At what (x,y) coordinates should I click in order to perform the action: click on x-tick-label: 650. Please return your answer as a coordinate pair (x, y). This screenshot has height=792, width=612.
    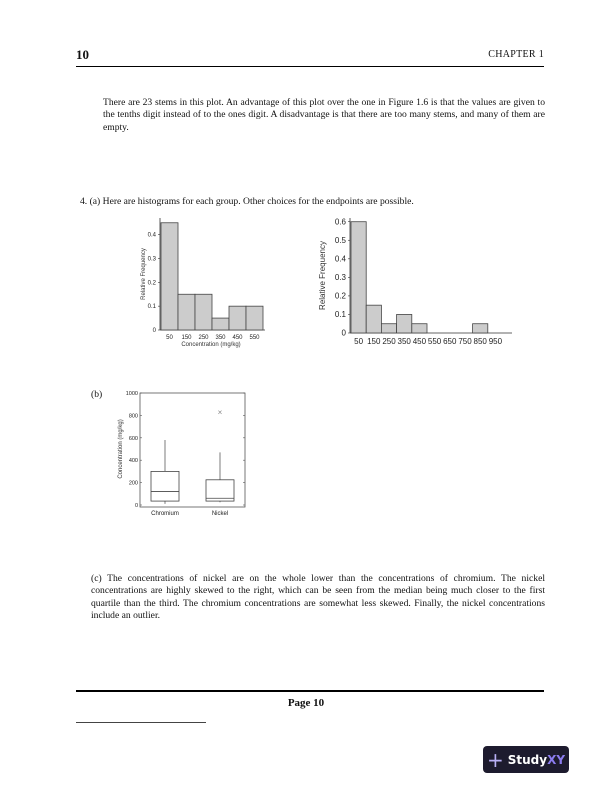
    Looking at the image, I should click on (450, 341).